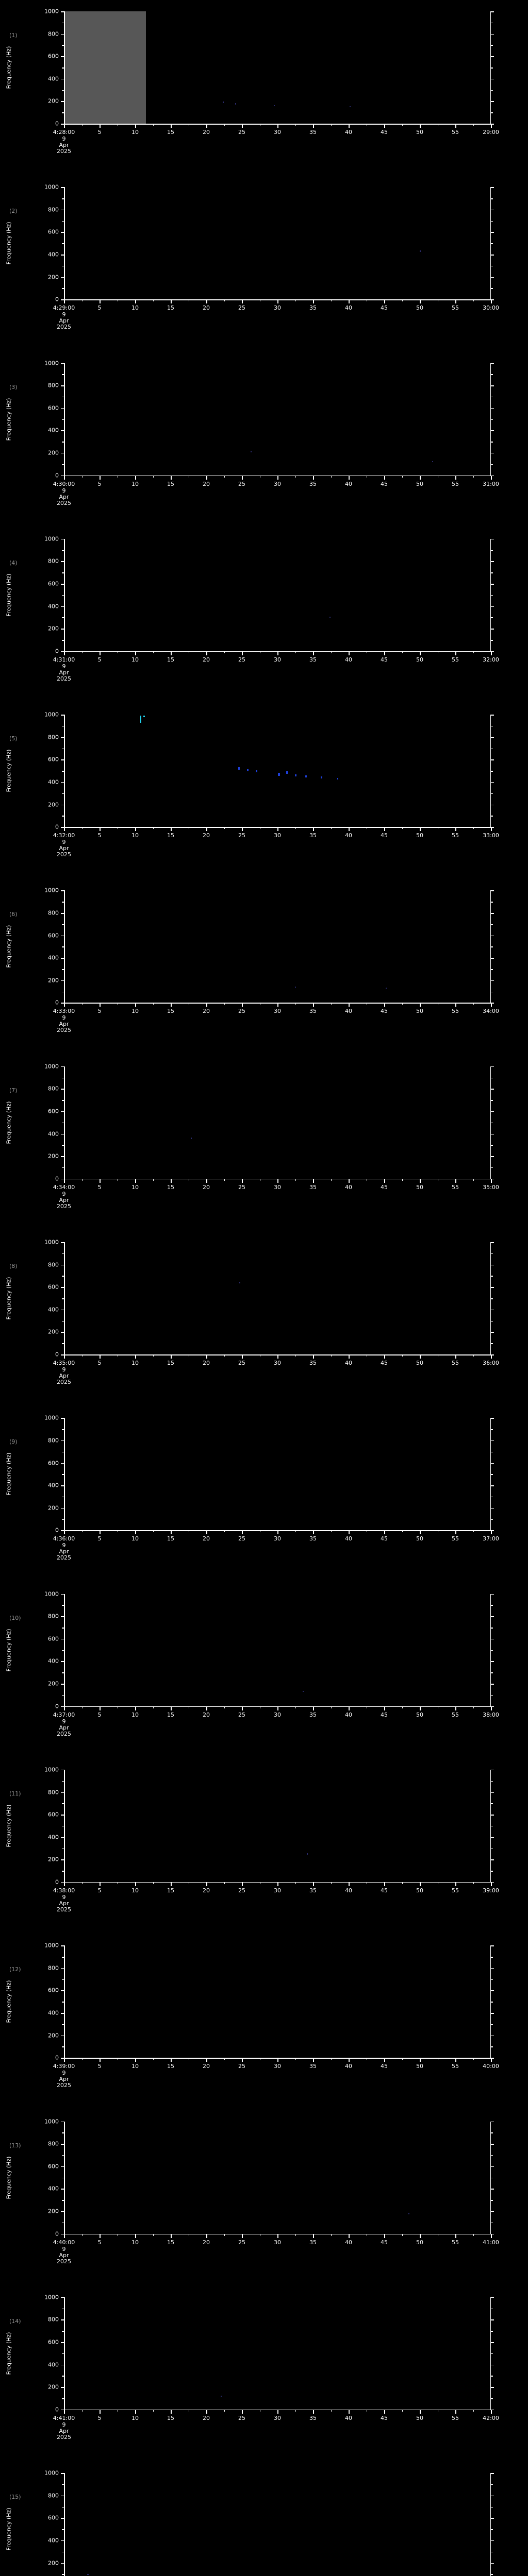  Describe the element at coordinates (51, 1066) in the screenshot. I see `y-tick-label: 1000` at that location.